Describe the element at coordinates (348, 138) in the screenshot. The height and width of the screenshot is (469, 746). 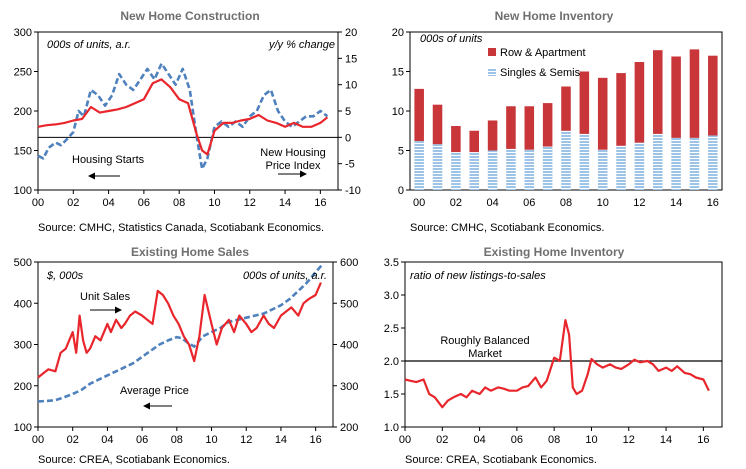
I see `y2-tick-label: 0` at that location.